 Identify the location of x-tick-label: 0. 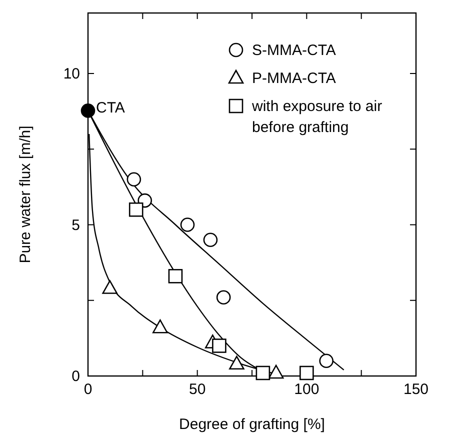
(88, 389).